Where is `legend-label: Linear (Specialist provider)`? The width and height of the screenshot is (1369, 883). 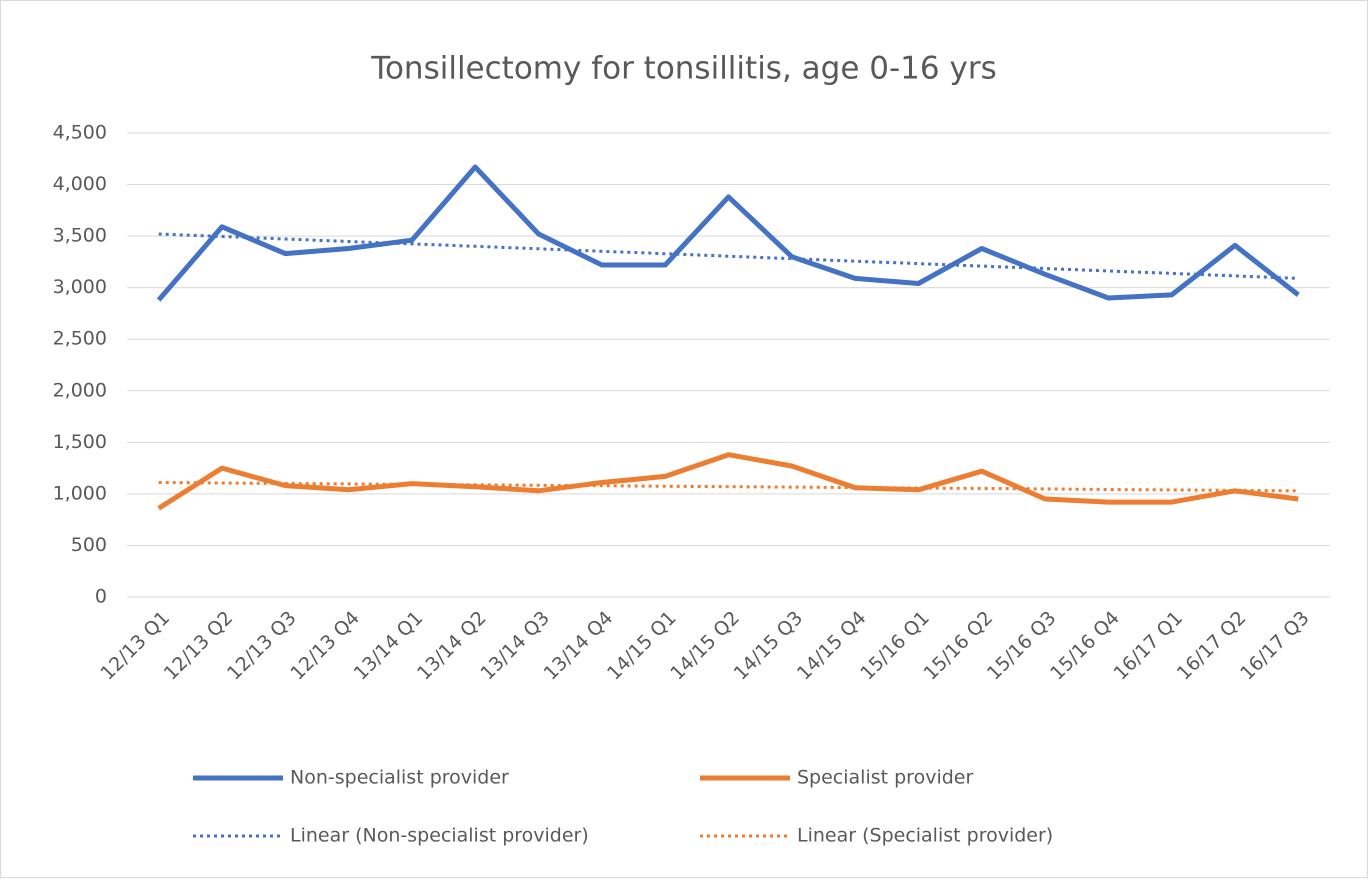 legend-label: Linear (Specialist provider) is located at coordinates (925, 836).